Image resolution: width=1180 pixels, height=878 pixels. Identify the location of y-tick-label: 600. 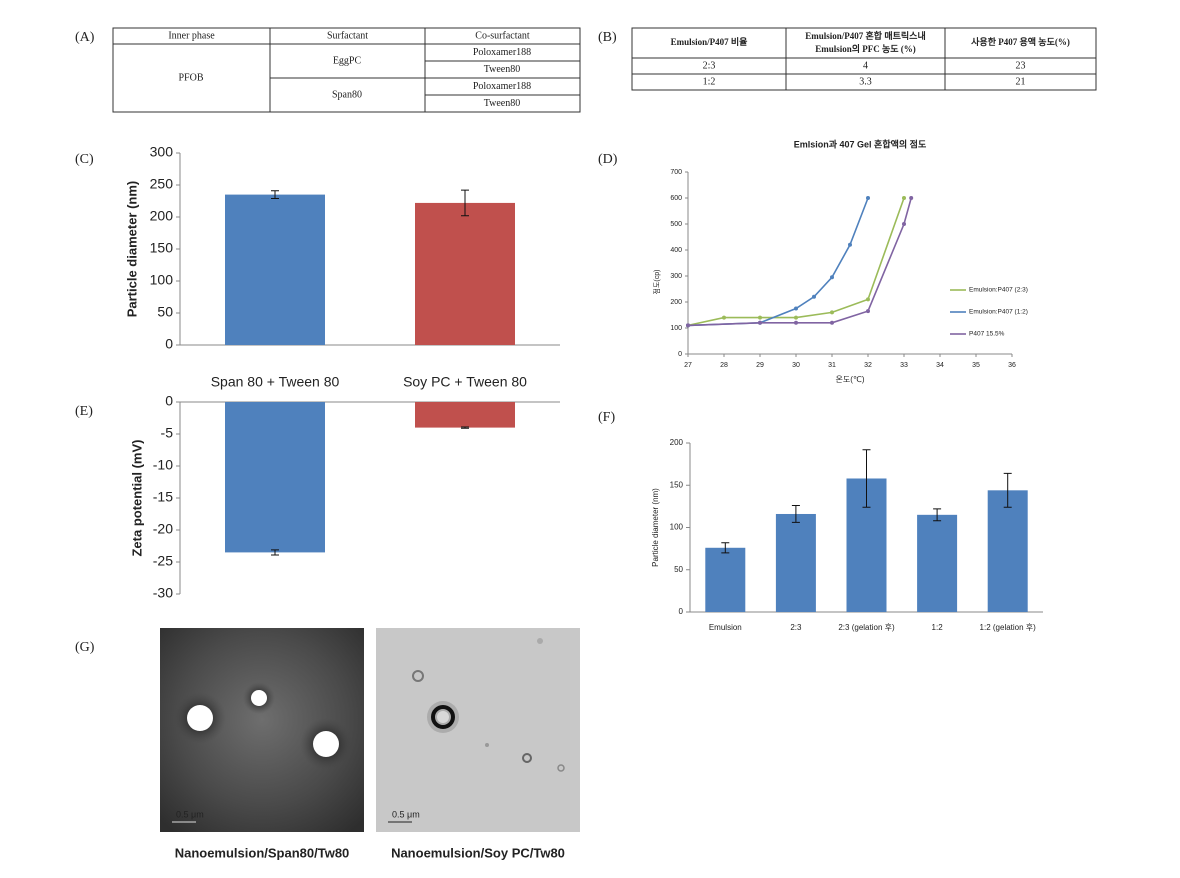
(676, 198).